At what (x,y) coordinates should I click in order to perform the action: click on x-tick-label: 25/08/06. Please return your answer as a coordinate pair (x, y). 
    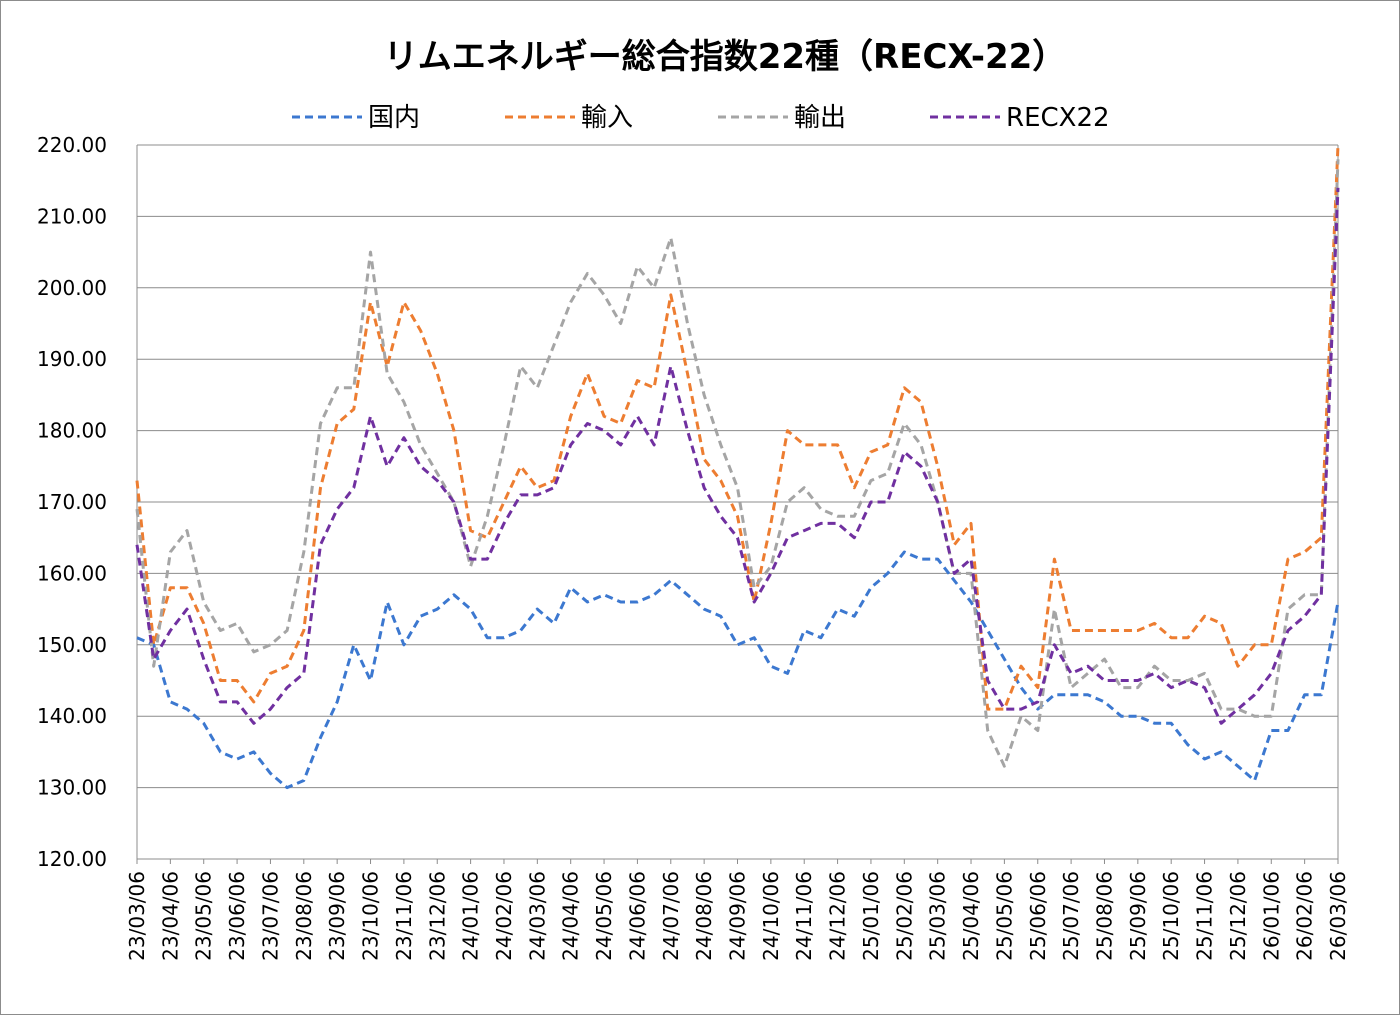
    Looking at the image, I should click on (1104, 916).